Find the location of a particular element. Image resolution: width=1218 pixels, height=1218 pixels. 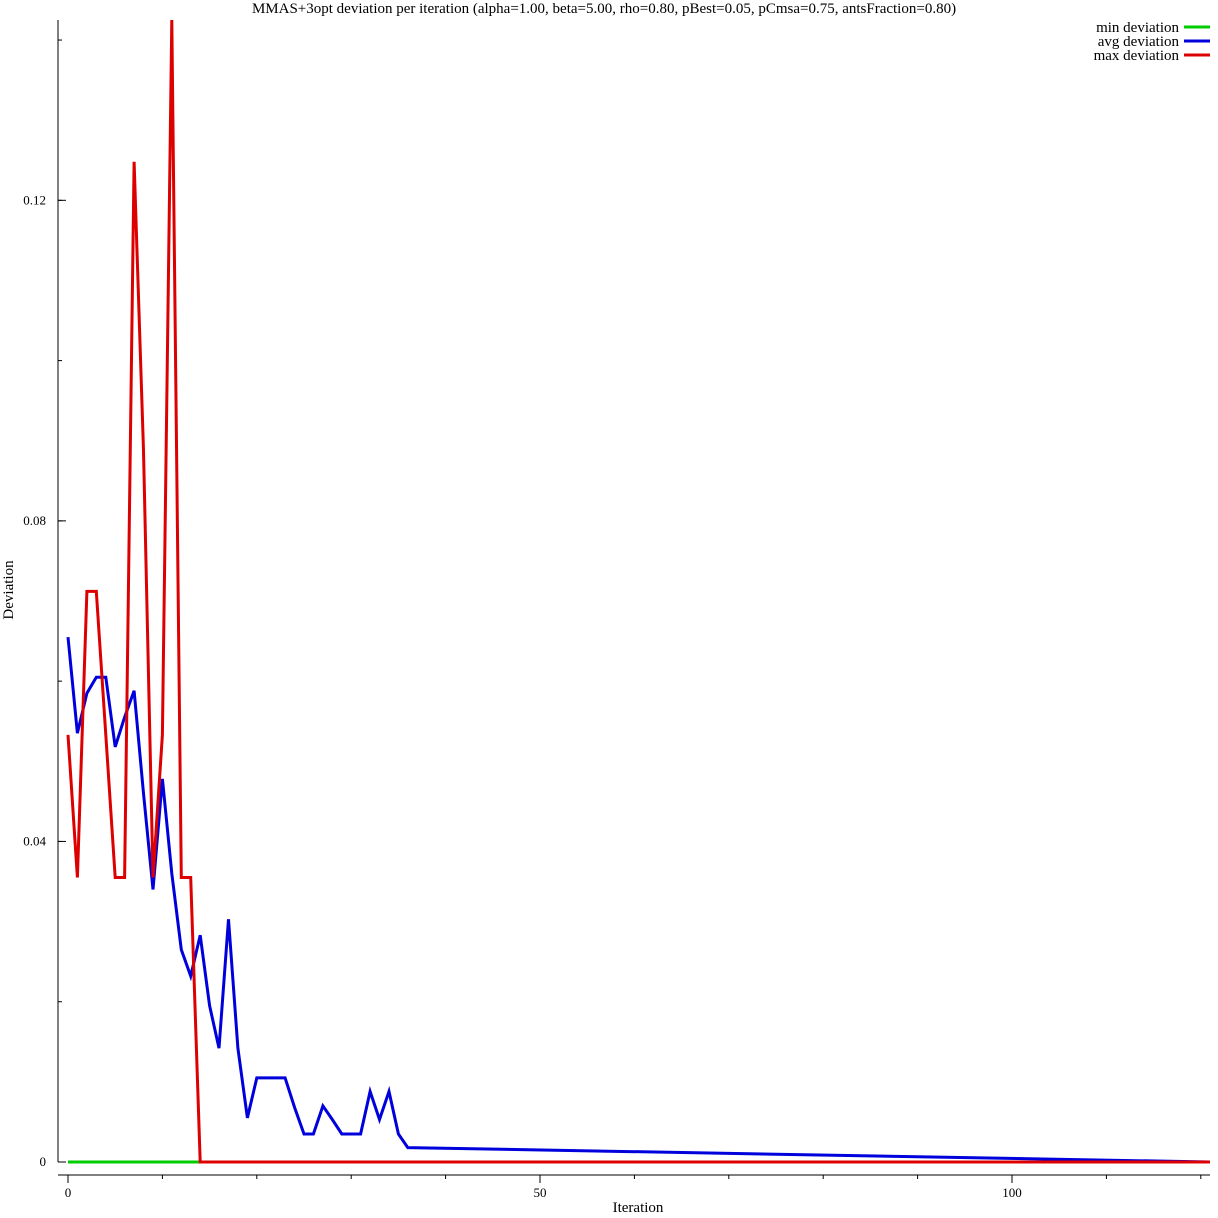

x-minor-ticks is located at coordinates (681, 1177).